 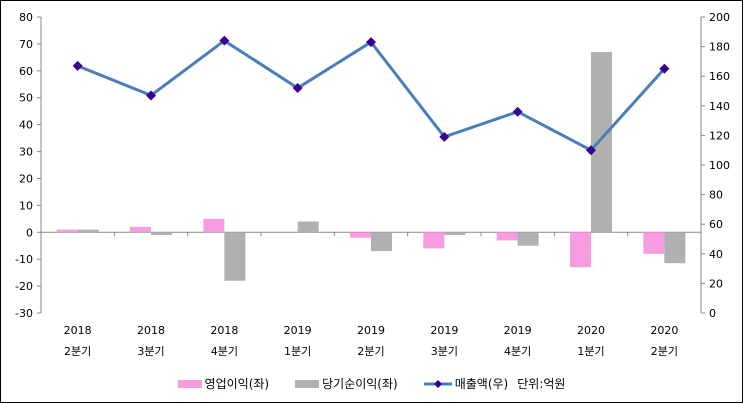 What do you see at coordinates (719, 76) in the screenshot?
I see `right-tick-label: 160` at bounding box center [719, 76].